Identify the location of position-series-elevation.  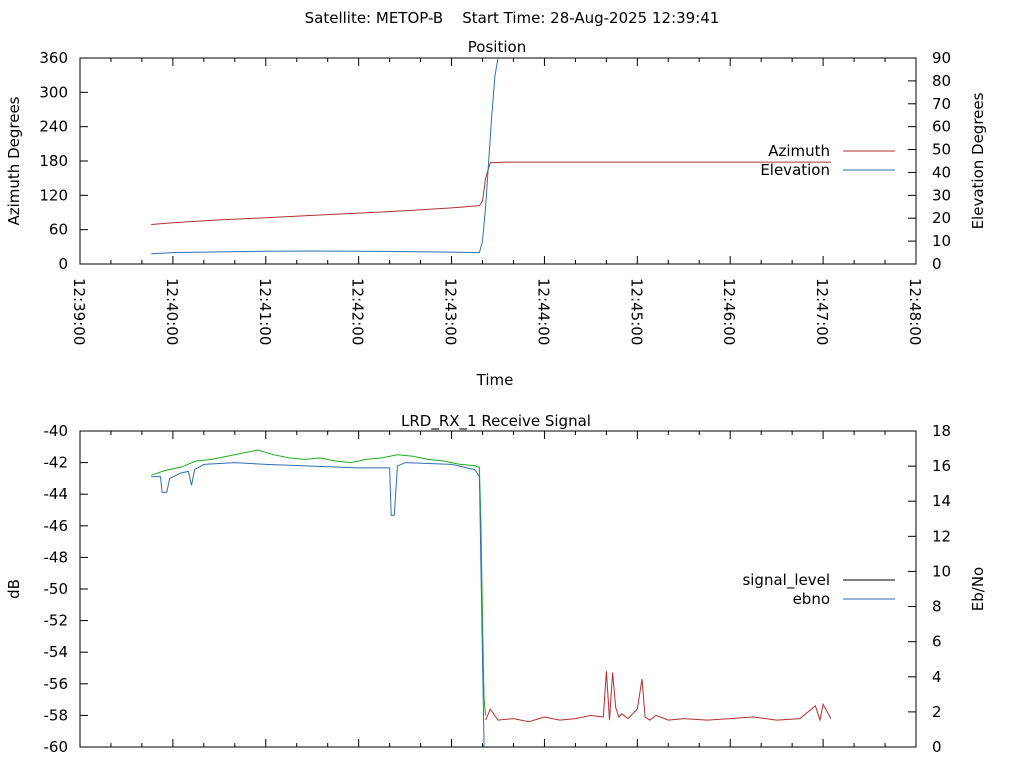
(325, 156).